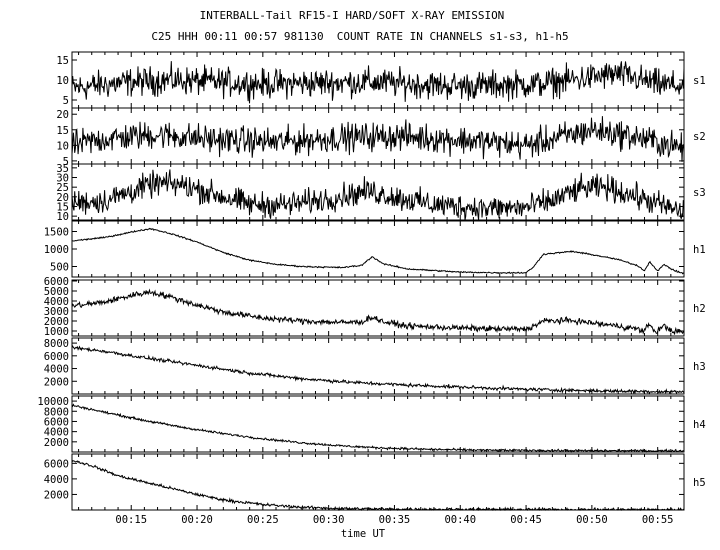 This screenshot has height=550, width=720. I want to click on series-line-h1, so click(378, 251).